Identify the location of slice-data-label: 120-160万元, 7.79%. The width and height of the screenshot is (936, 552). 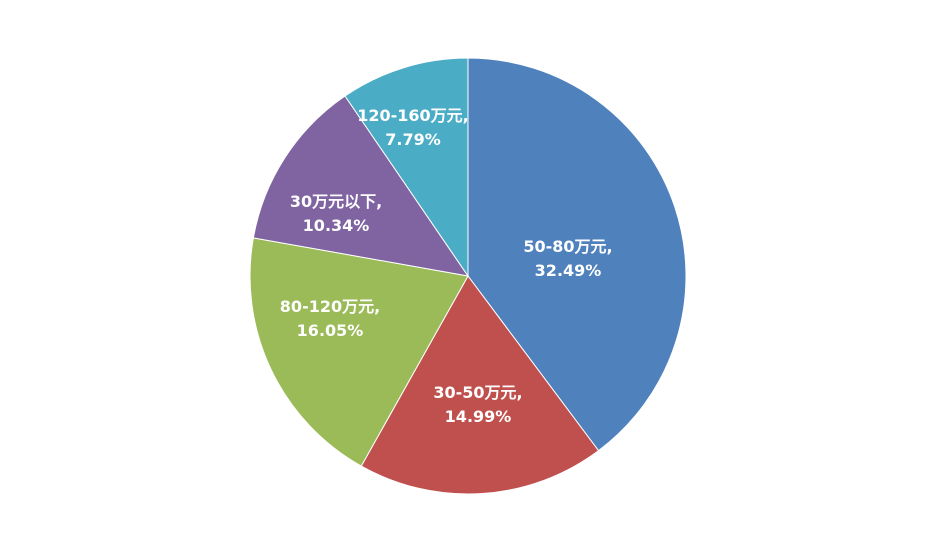
(413, 127).